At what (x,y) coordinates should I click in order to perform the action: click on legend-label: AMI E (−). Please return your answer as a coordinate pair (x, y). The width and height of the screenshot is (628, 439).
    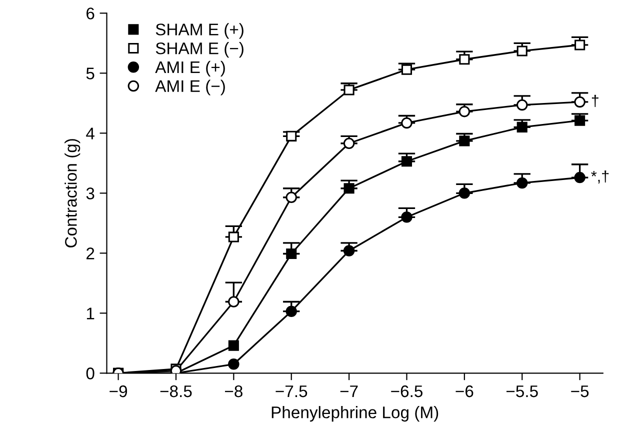
    Looking at the image, I should click on (190, 88).